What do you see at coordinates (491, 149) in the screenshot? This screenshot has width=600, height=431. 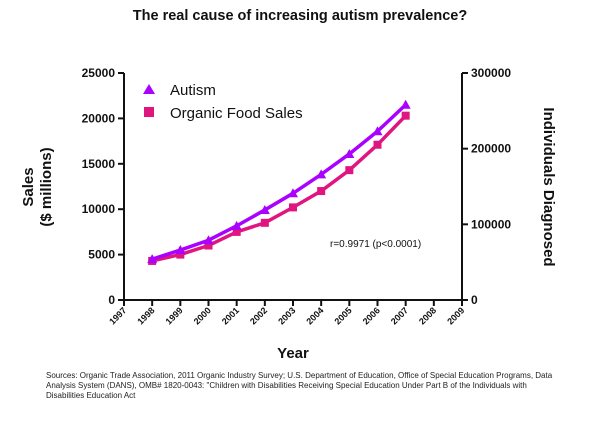 I see `right-tick-label: 200000` at bounding box center [491, 149].